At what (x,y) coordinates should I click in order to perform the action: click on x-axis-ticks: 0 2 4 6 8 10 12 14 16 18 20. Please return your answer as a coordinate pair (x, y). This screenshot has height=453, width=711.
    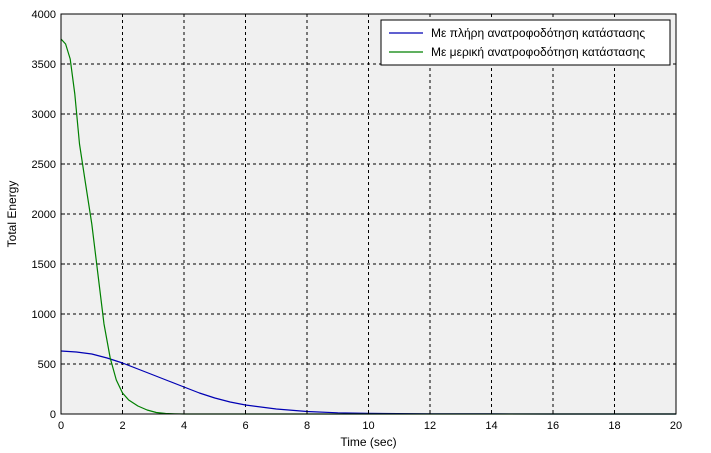
    Looking at the image, I should click on (370, 421).